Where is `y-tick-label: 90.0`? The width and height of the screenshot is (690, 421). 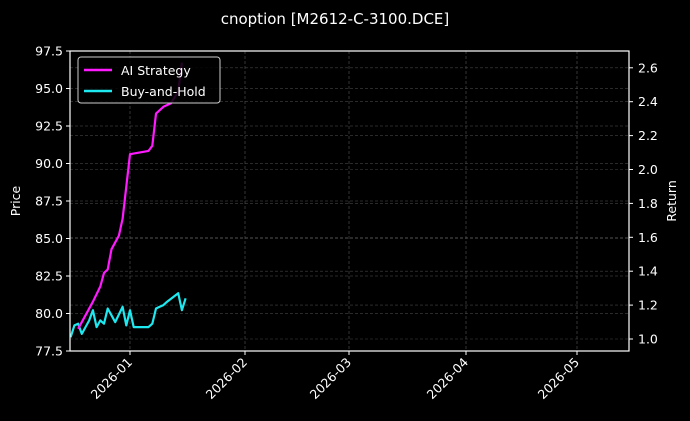 y-tick-label: 90.0 is located at coordinates (49, 163).